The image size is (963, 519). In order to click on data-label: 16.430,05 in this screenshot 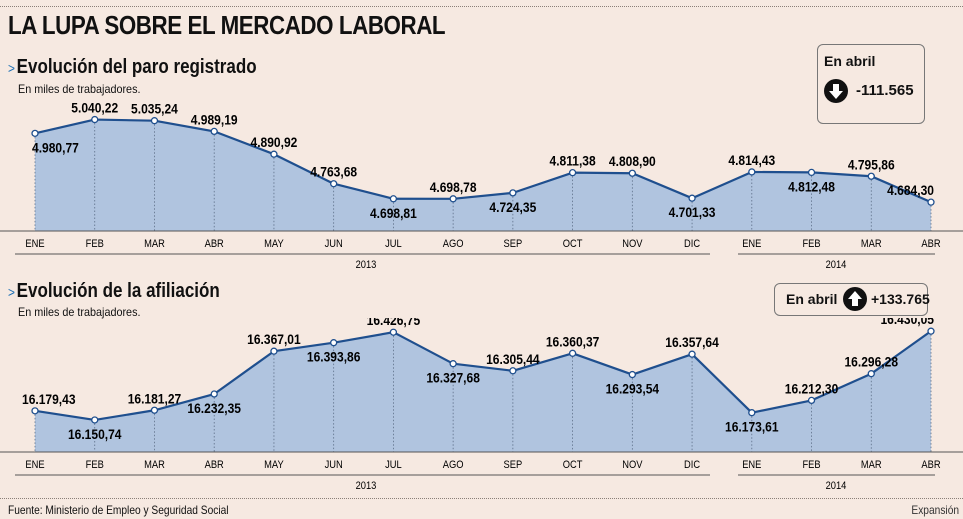, I will do `click(907, 322)`.